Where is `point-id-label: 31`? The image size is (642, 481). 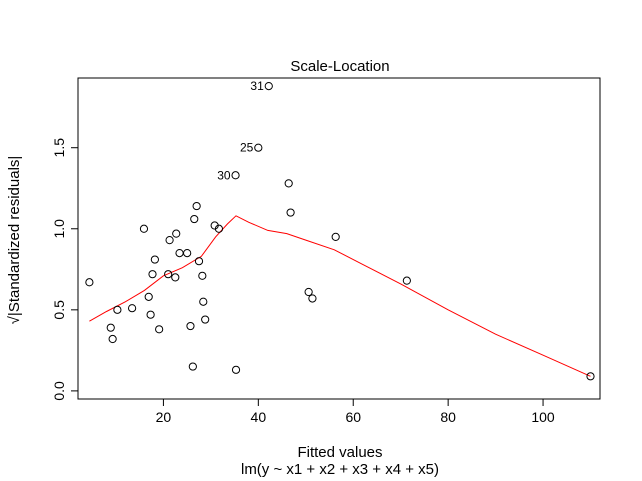 point-id-label: 31 is located at coordinates (257, 86).